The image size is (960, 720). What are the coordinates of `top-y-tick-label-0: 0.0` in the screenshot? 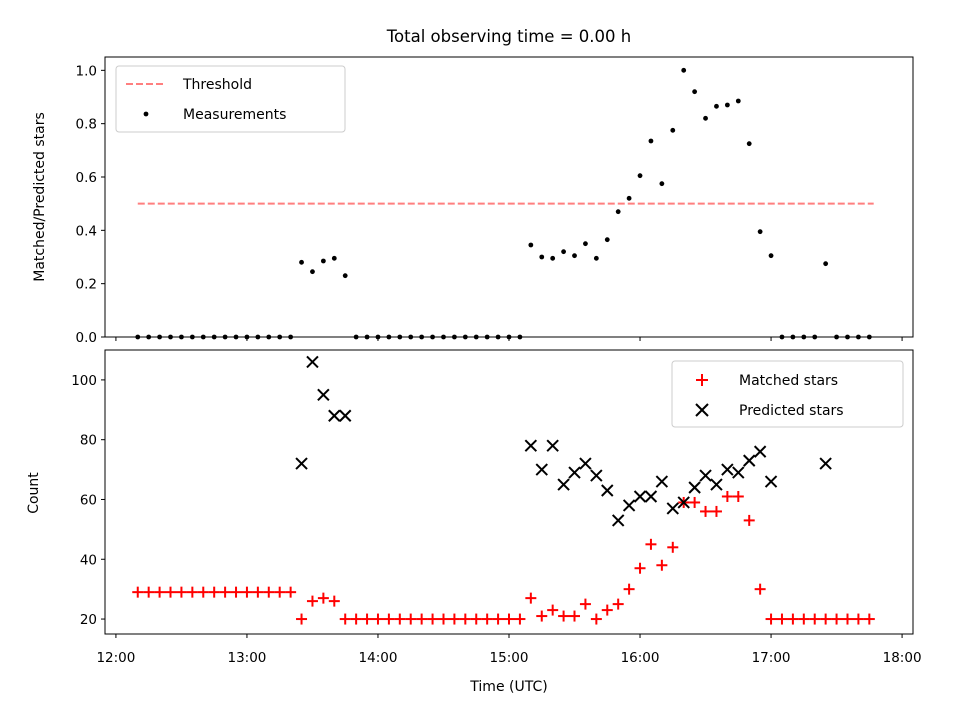 It's located at (86, 338).